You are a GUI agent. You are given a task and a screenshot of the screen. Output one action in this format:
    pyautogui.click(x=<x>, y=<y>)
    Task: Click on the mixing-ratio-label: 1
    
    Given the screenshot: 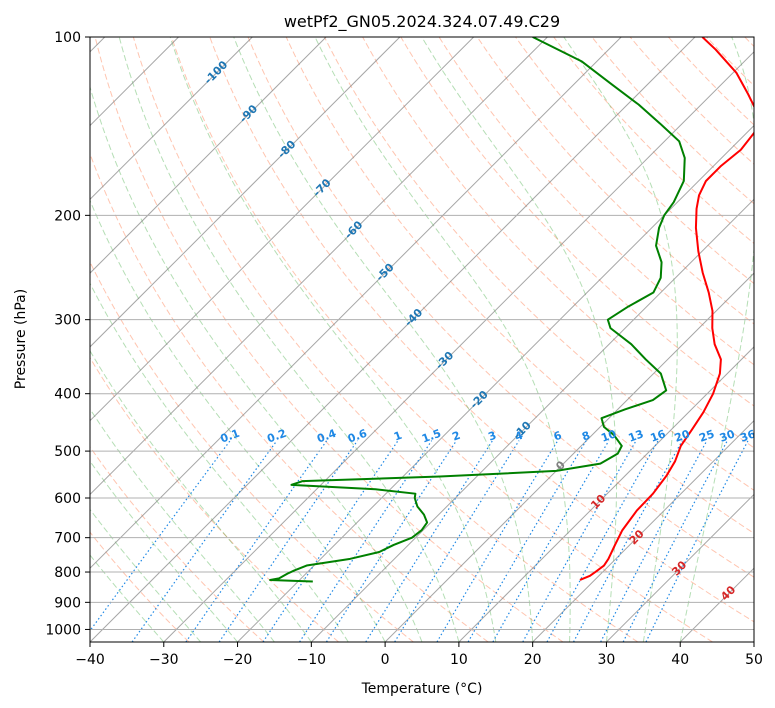 What is the action you would take?
    pyautogui.click(x=398, y=436)
    